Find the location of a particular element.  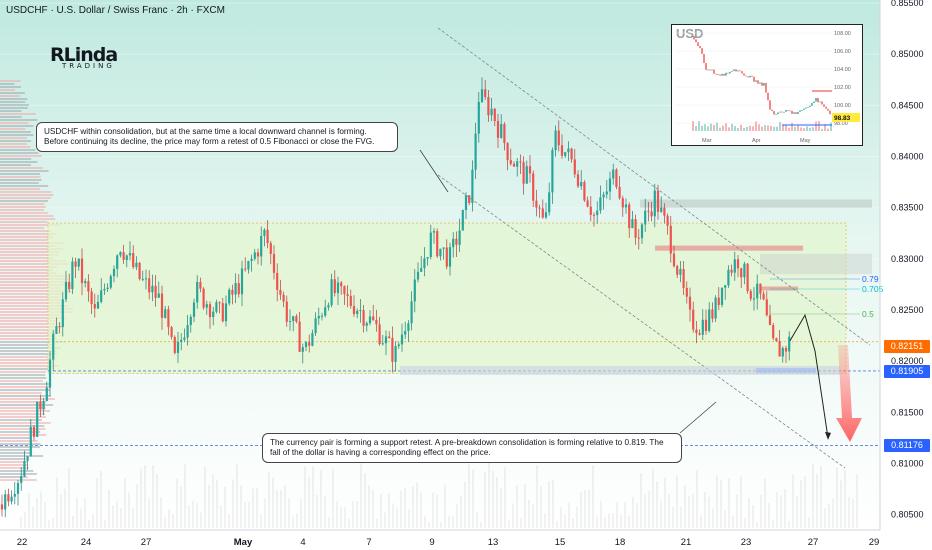

y-tick-label: 0.83500 is located at coordinates (907, 208).